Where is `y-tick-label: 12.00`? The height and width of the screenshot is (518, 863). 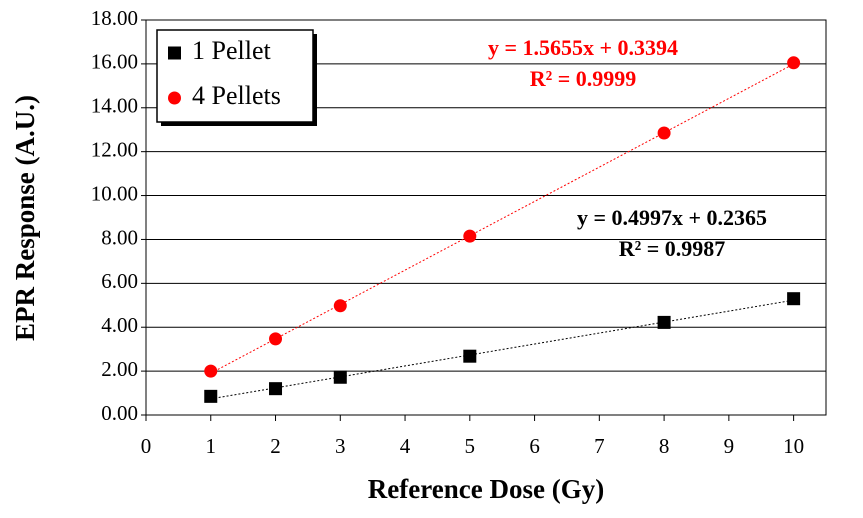
y-tick-label: 12.00 is located at coordinates (114, 149).